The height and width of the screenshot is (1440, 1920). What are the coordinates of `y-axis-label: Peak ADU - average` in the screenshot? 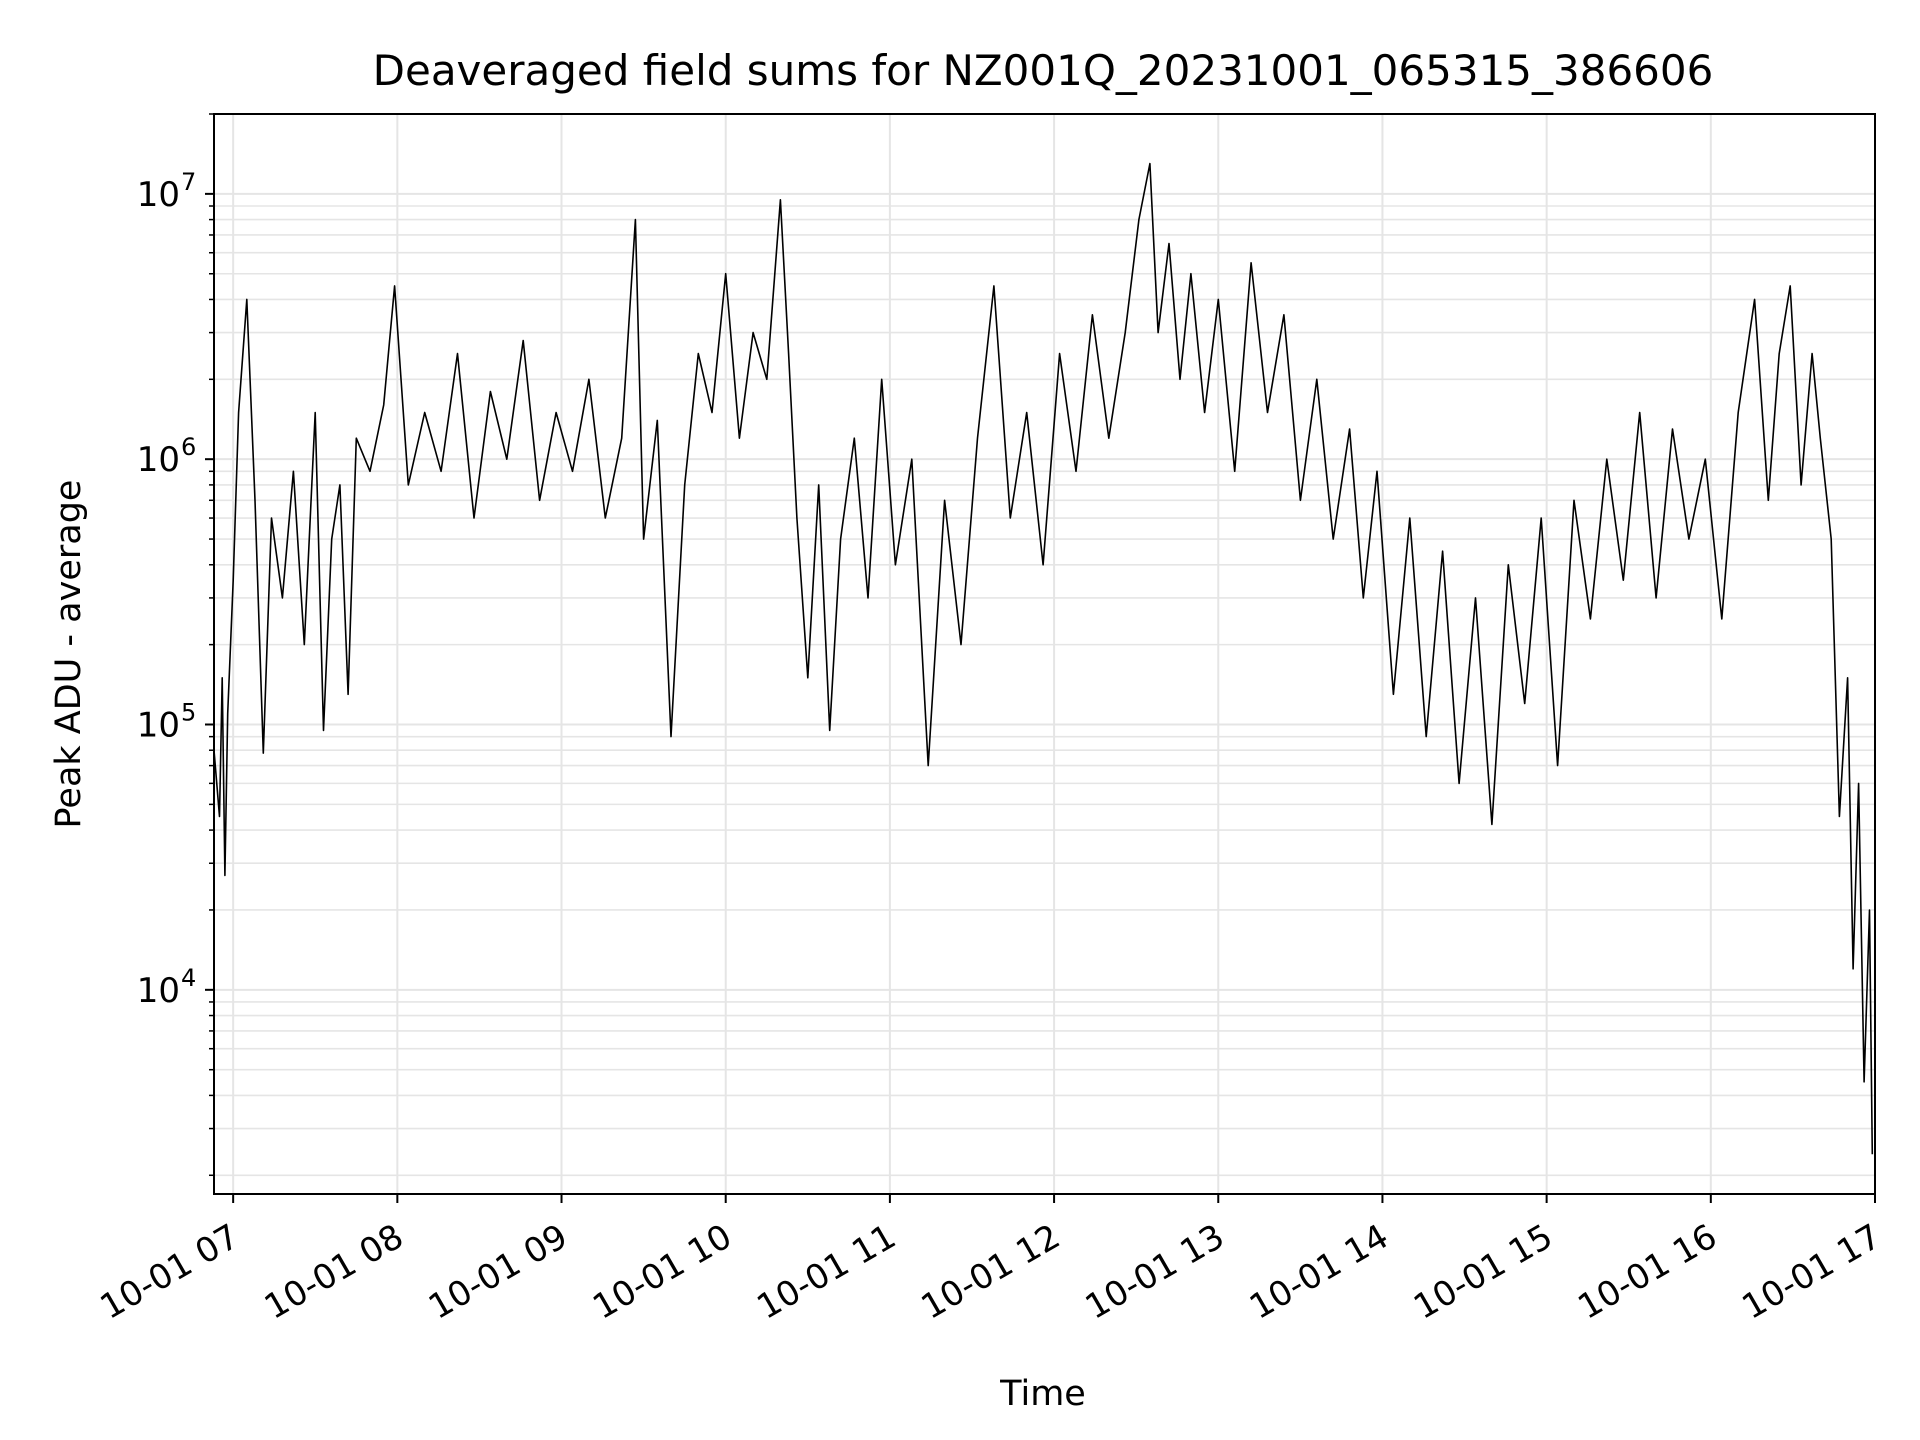 It's located at (69, 654).